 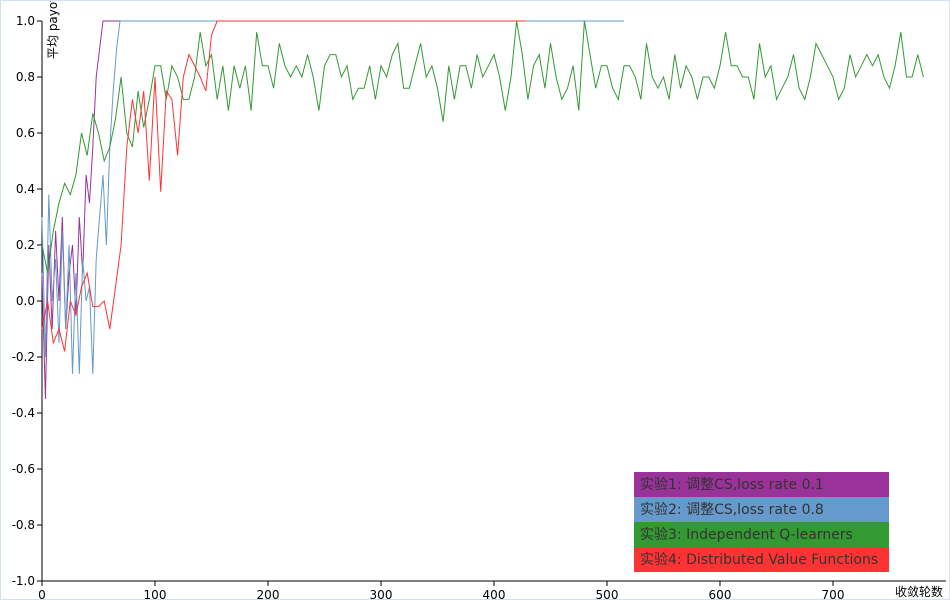 I want to click on y-tick-label: 0.8, so click(x=25, y=77).